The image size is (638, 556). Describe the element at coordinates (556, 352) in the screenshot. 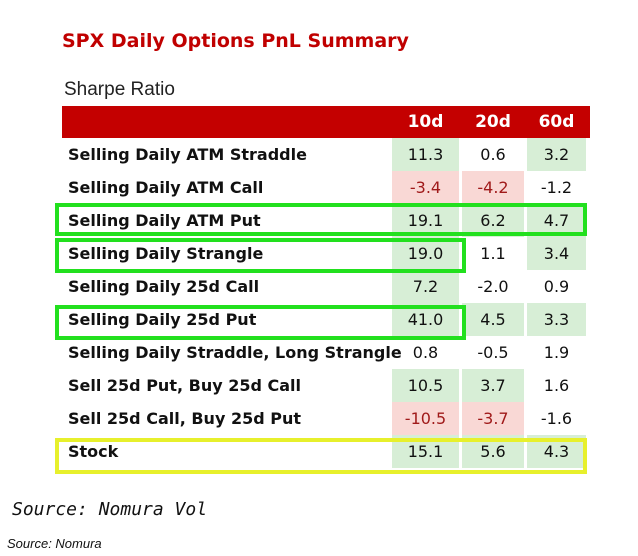

I see `value-60d: 1.9` at that location.